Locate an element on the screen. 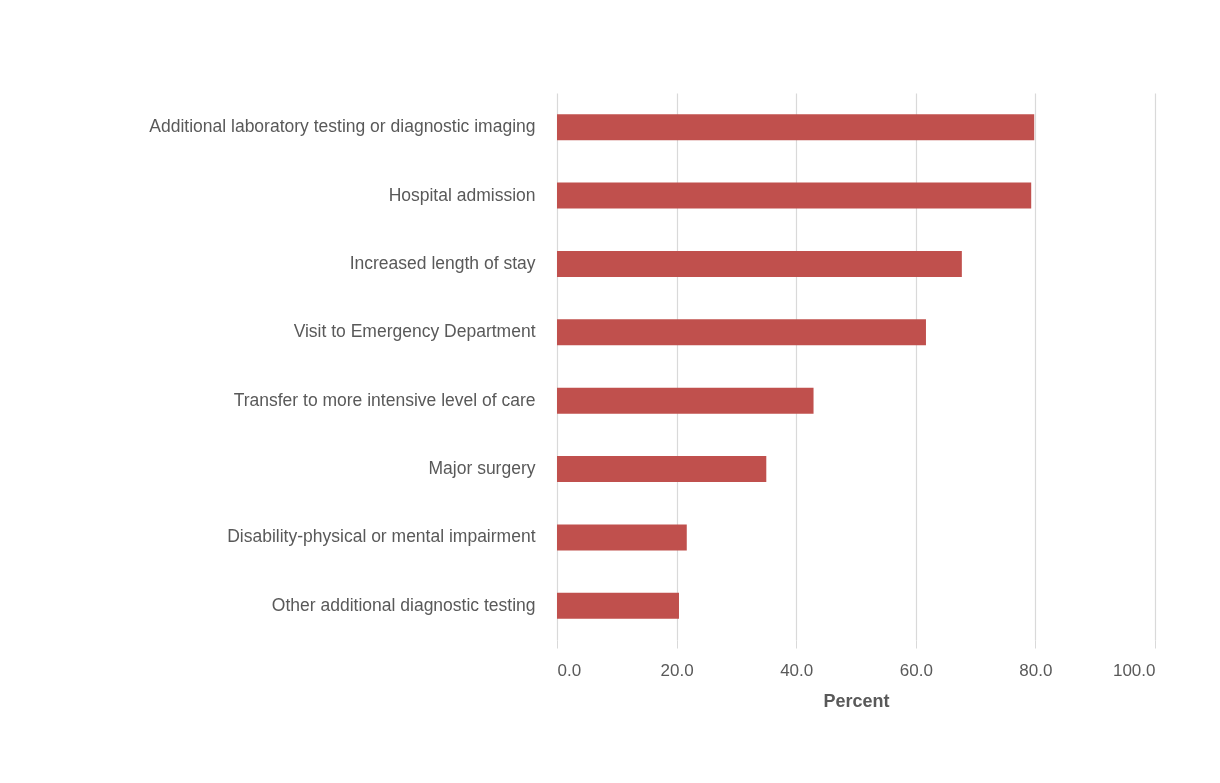 The width and height of the screenshot is (1220, 783). y-tick-label: Major surgery is located at coordinates (482, 468).